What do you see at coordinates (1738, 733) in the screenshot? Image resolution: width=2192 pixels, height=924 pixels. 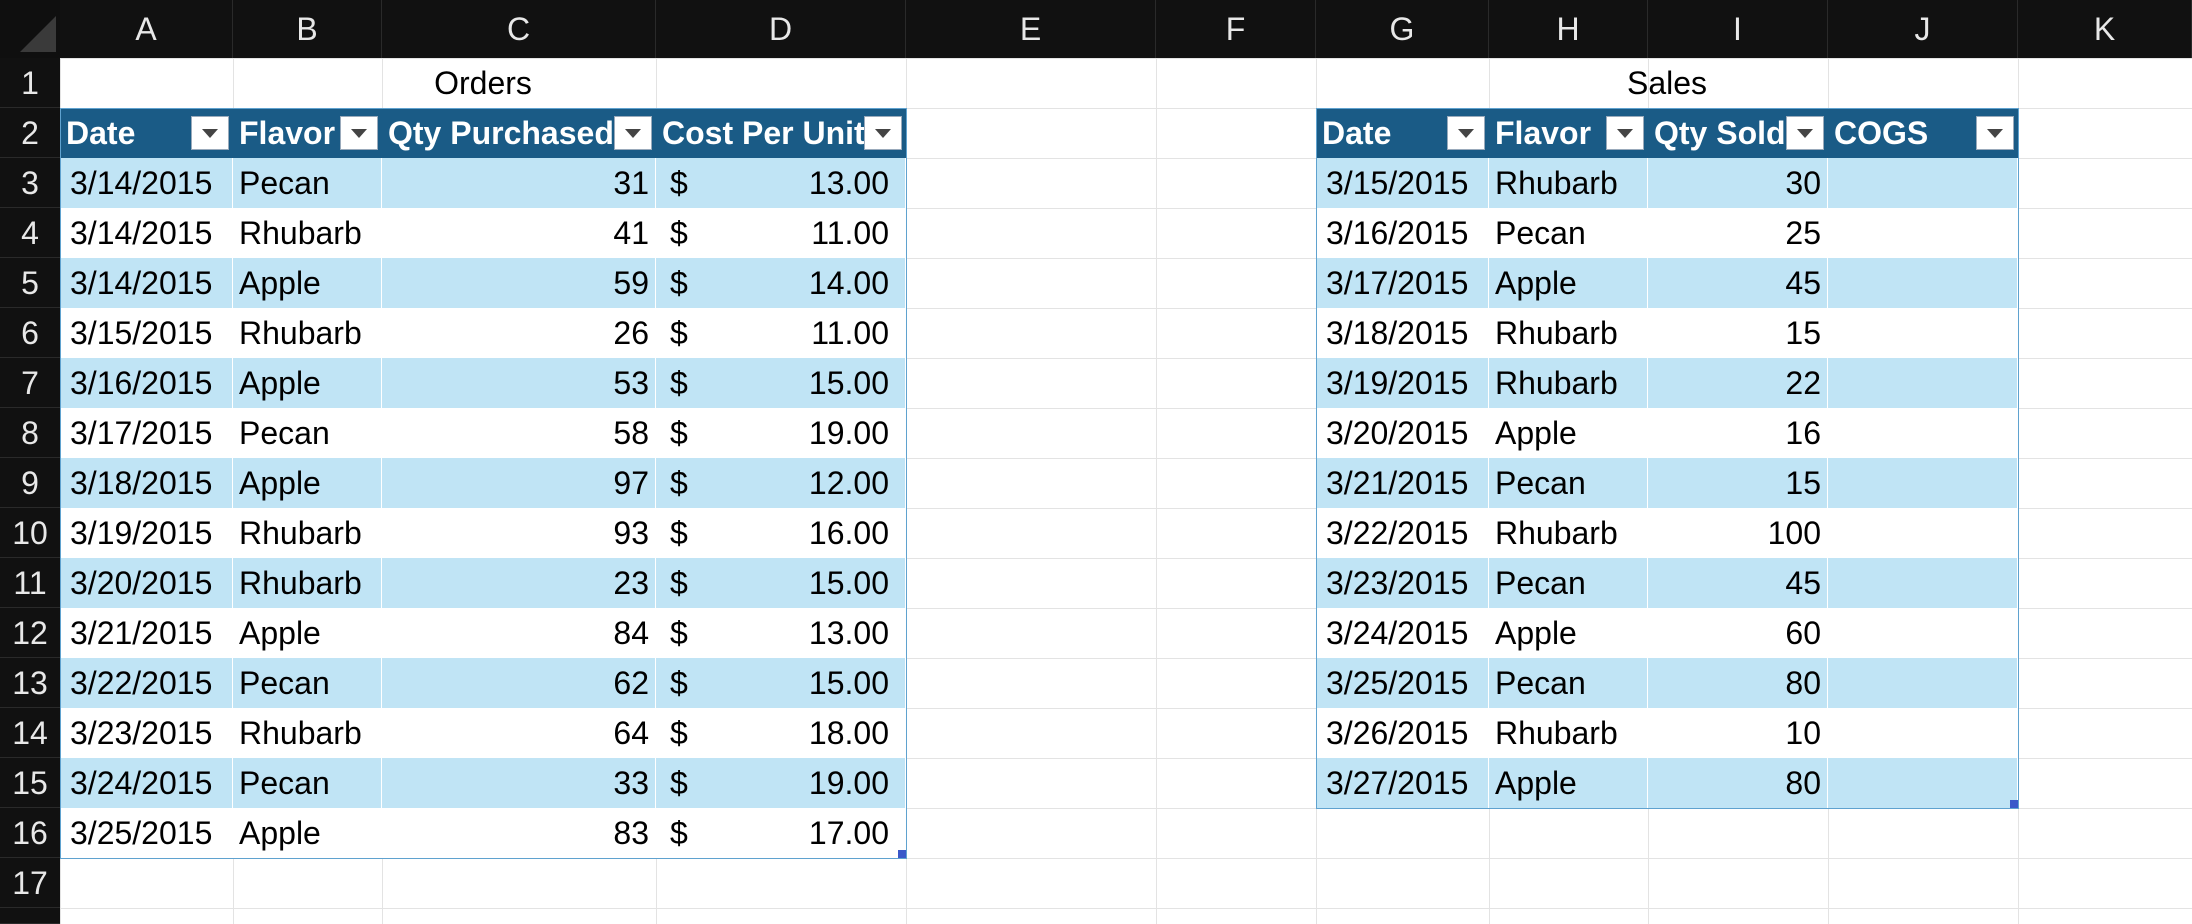 I see `sales-cell: 10` at bounding box center [1738, 733].